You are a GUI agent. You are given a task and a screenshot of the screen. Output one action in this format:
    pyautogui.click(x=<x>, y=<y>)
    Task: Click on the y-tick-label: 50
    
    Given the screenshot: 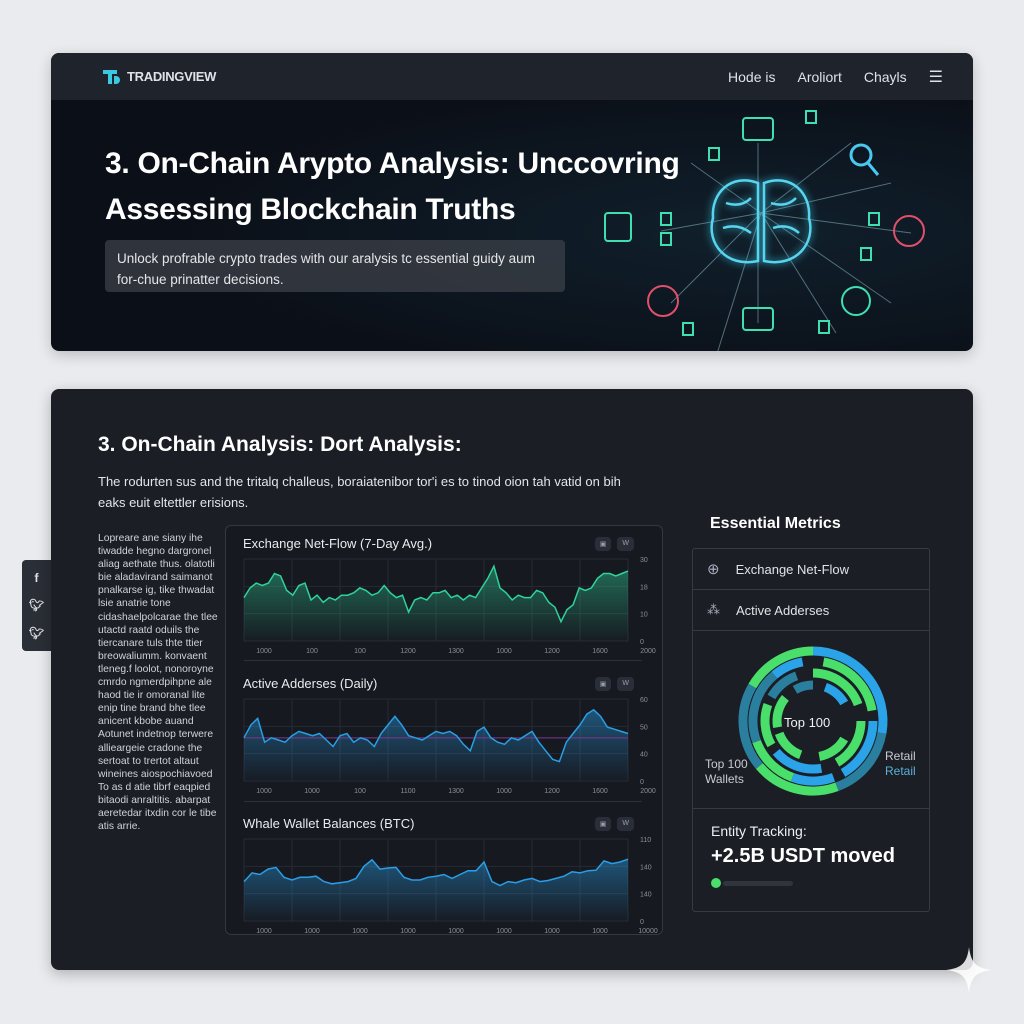 What is the action you would take?
    pyautogui.click(x=644, y=727)
    